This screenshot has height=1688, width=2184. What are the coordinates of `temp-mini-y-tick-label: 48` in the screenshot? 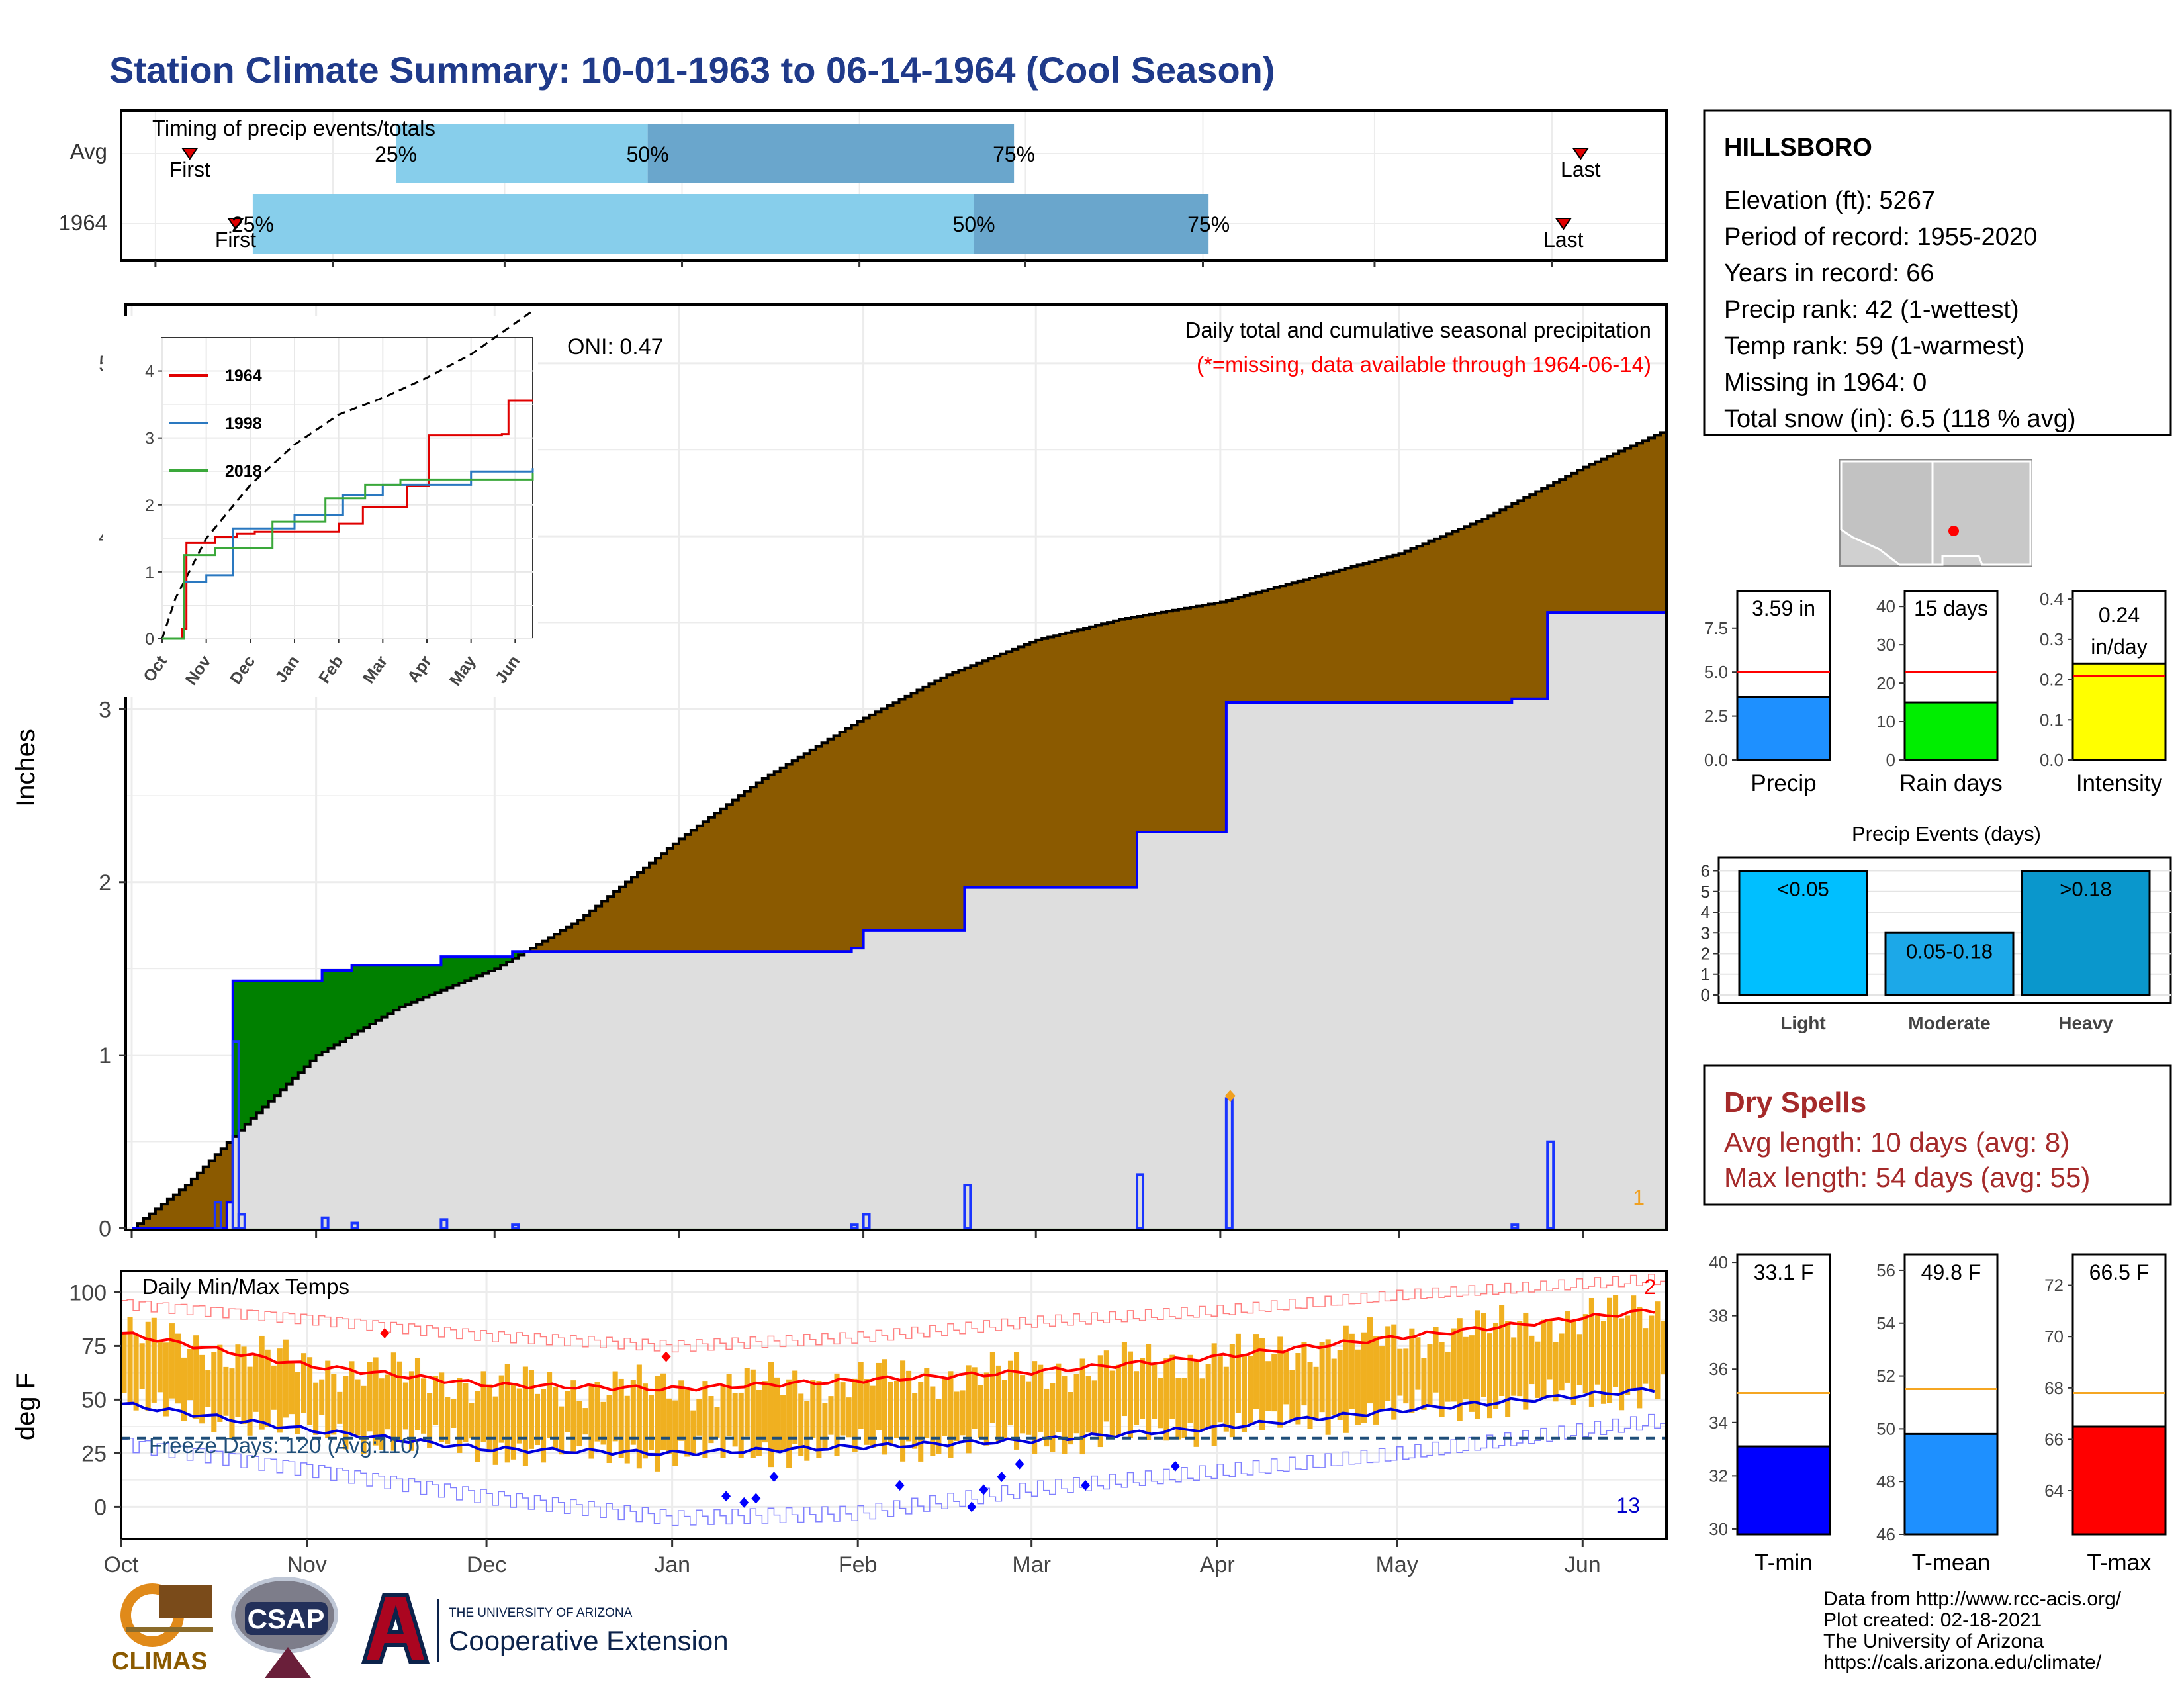 It's located at (1885, 1481).